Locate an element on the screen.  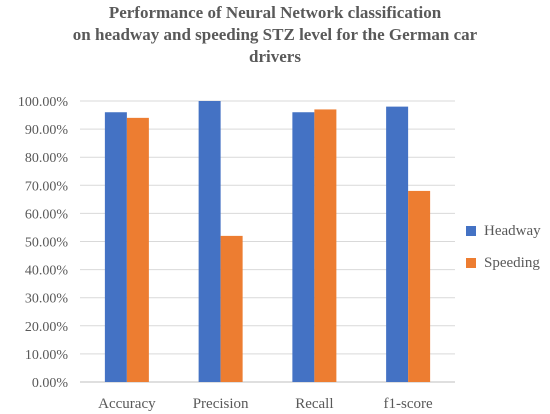
bar-headway-f1-score is located at coordinates (397, 244).